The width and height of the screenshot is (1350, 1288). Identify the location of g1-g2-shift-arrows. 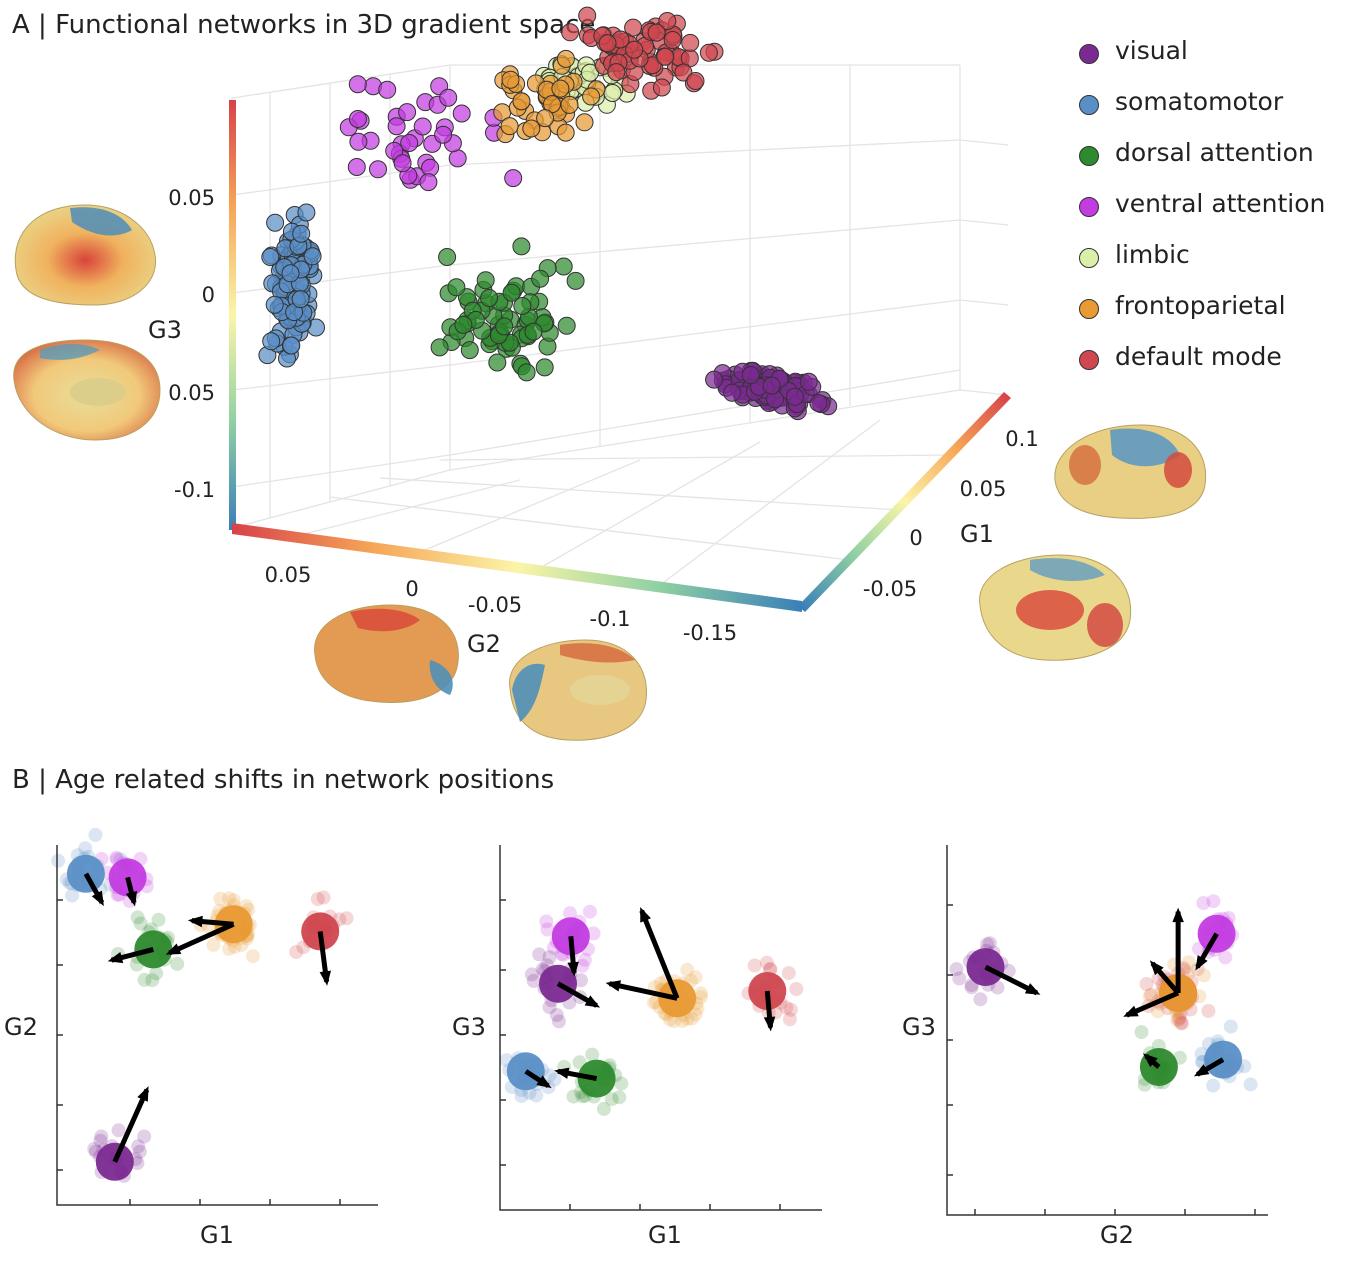
(203, 1017).